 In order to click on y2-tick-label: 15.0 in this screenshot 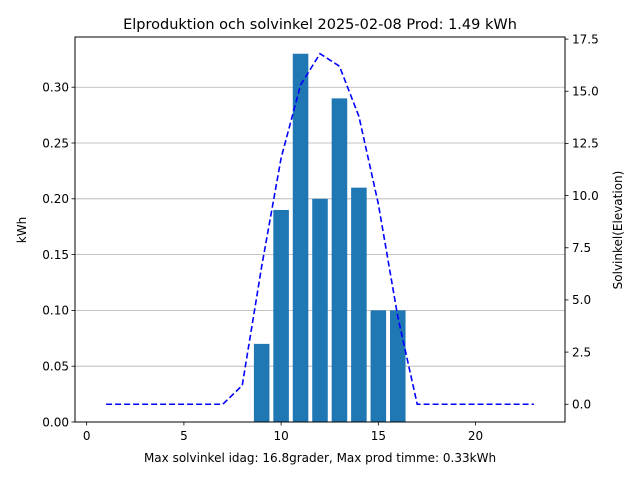, I will do `click(585, 92)`.